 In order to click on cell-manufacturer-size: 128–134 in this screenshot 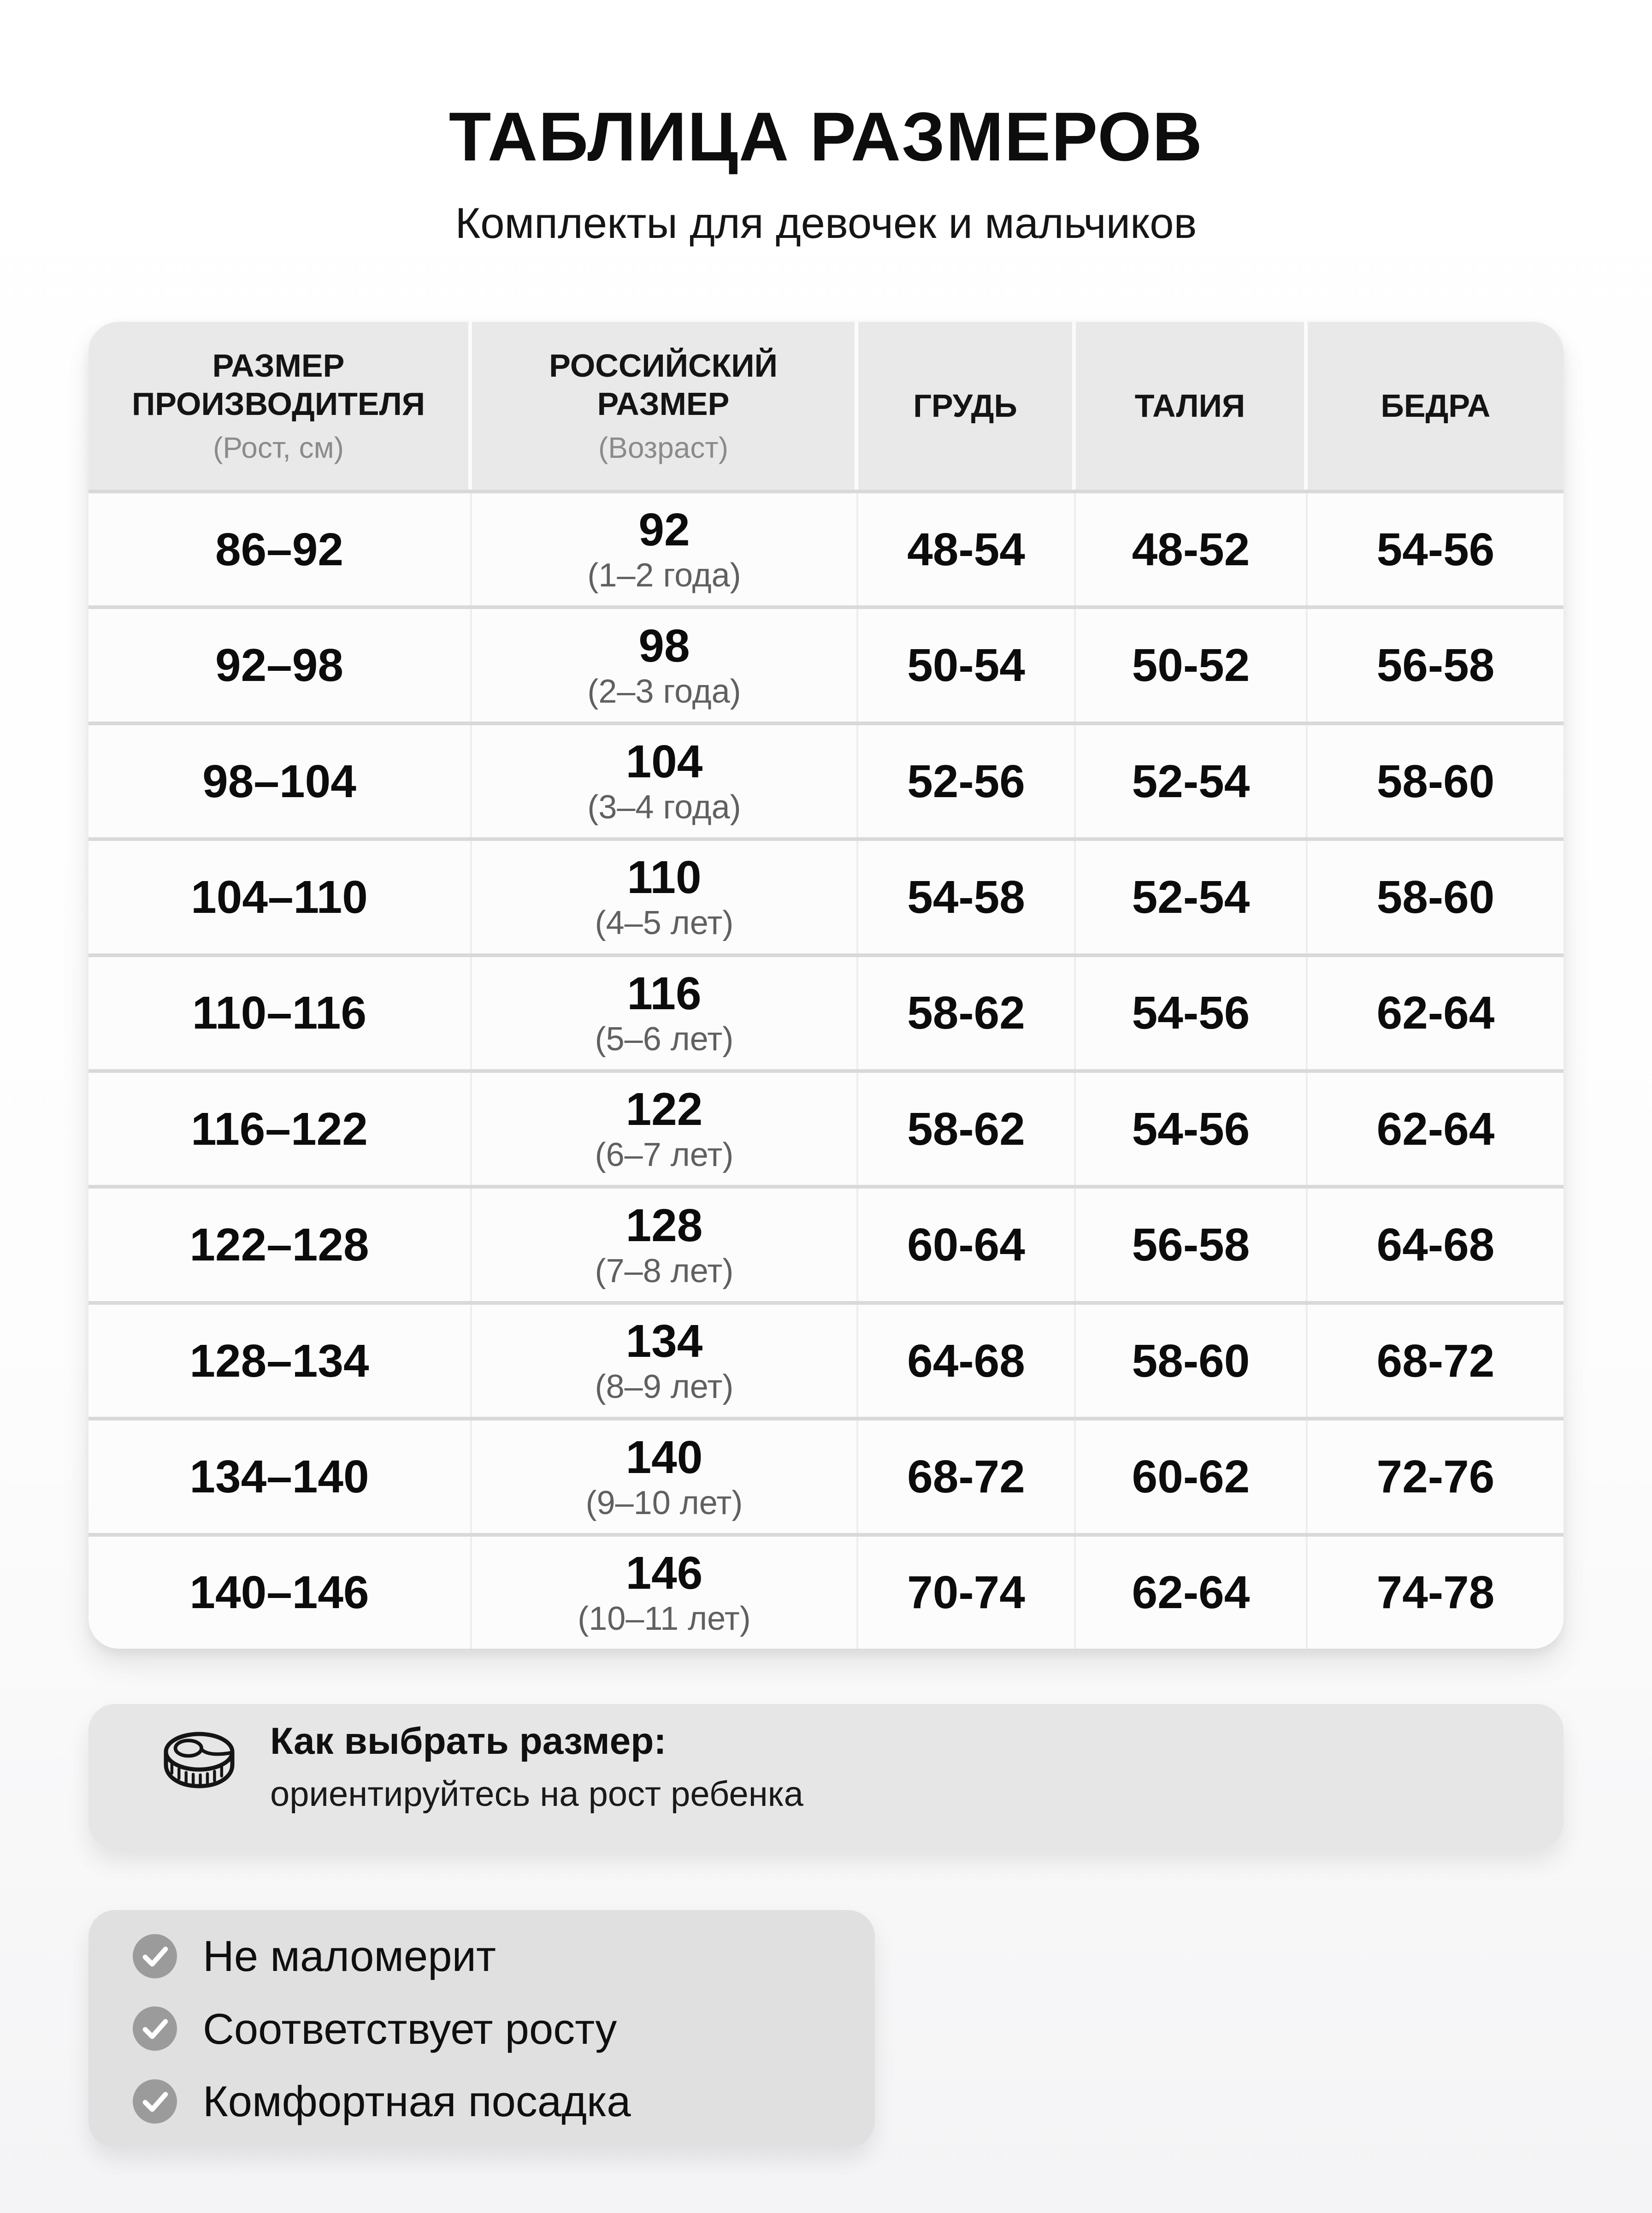, I will do `click(280, 1360)`.